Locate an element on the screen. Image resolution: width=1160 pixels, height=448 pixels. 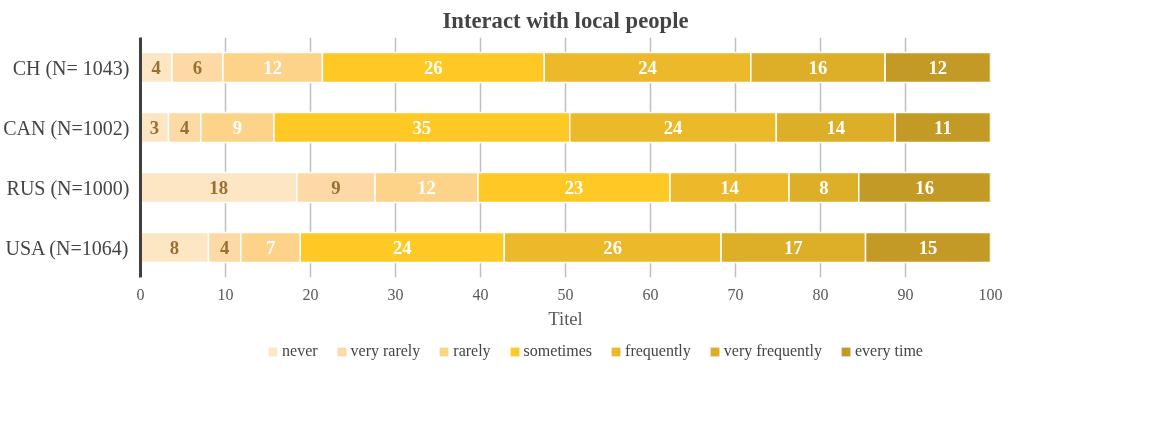
x-tick-label: 10 is located at coordinates (225, 294).